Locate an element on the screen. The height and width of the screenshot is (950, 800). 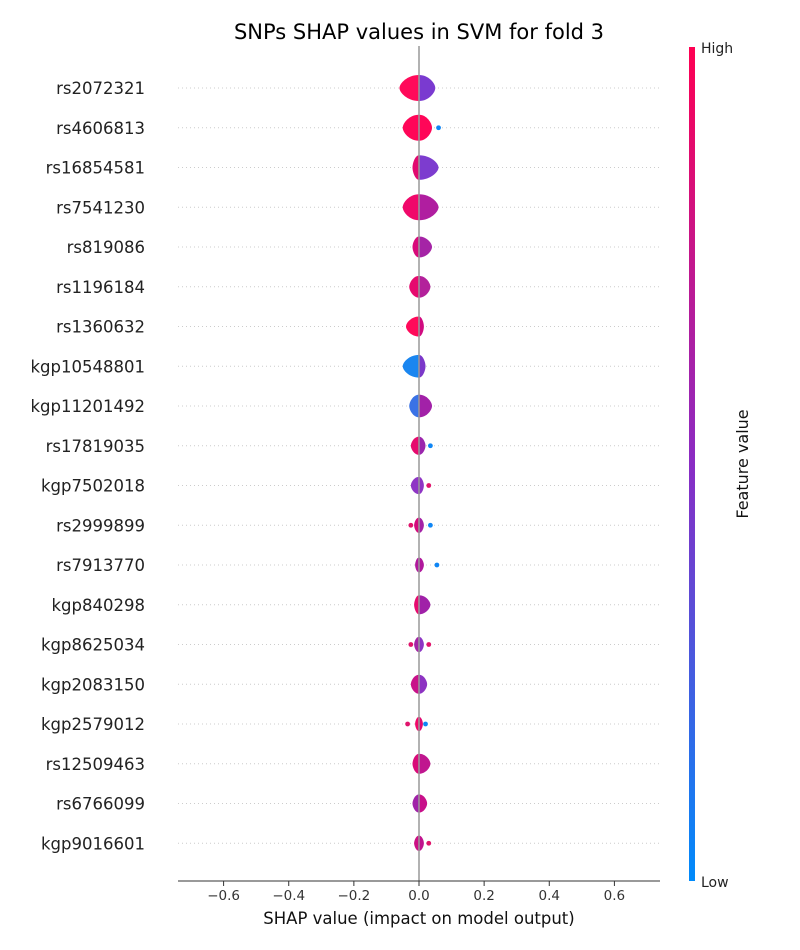
feature-row: rs2999899 is located at coordinates (358, 525).